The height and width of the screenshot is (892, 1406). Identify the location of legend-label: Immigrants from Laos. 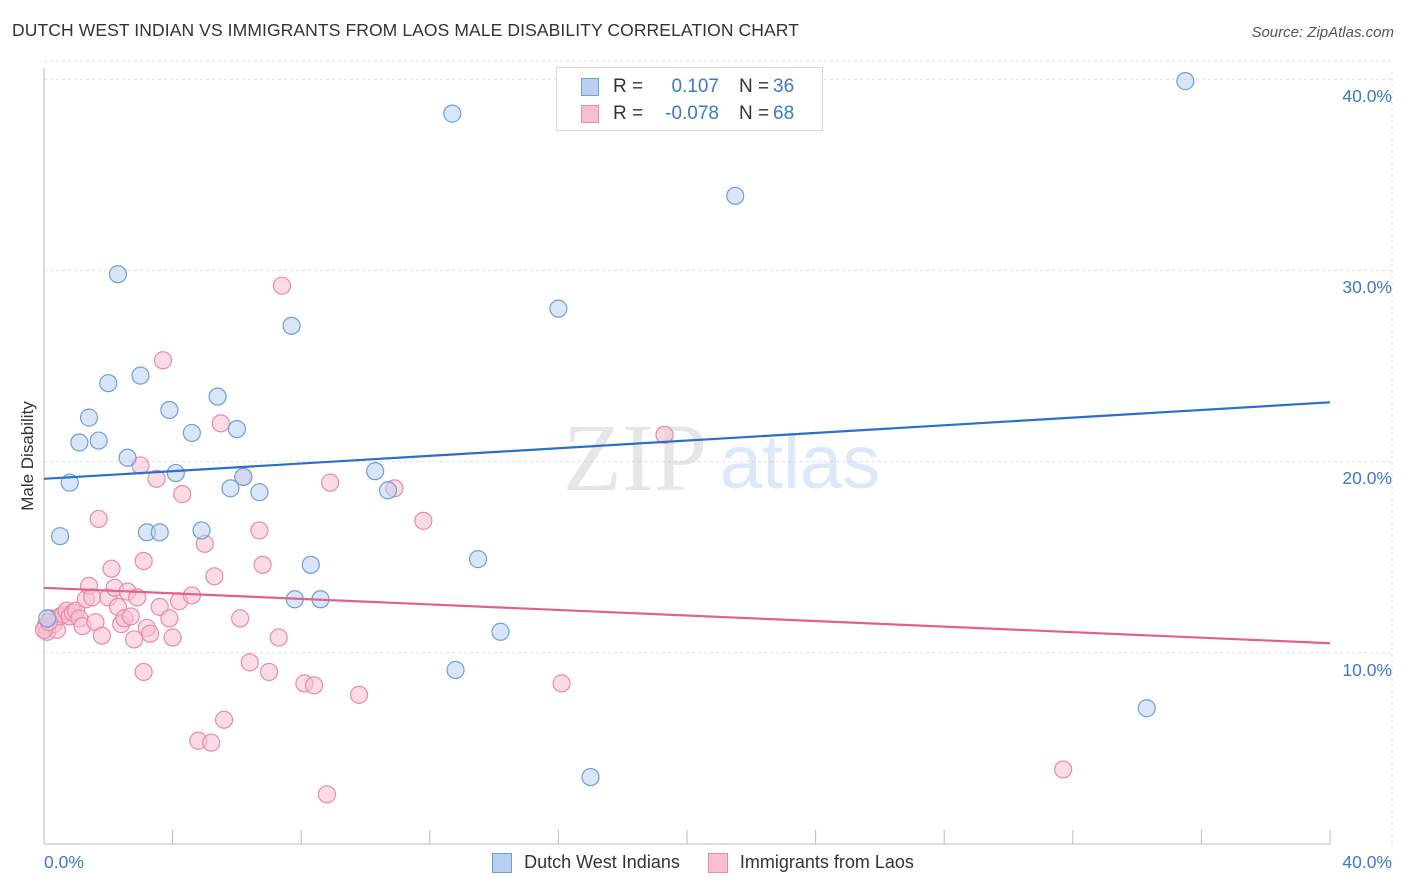
(826, 862).